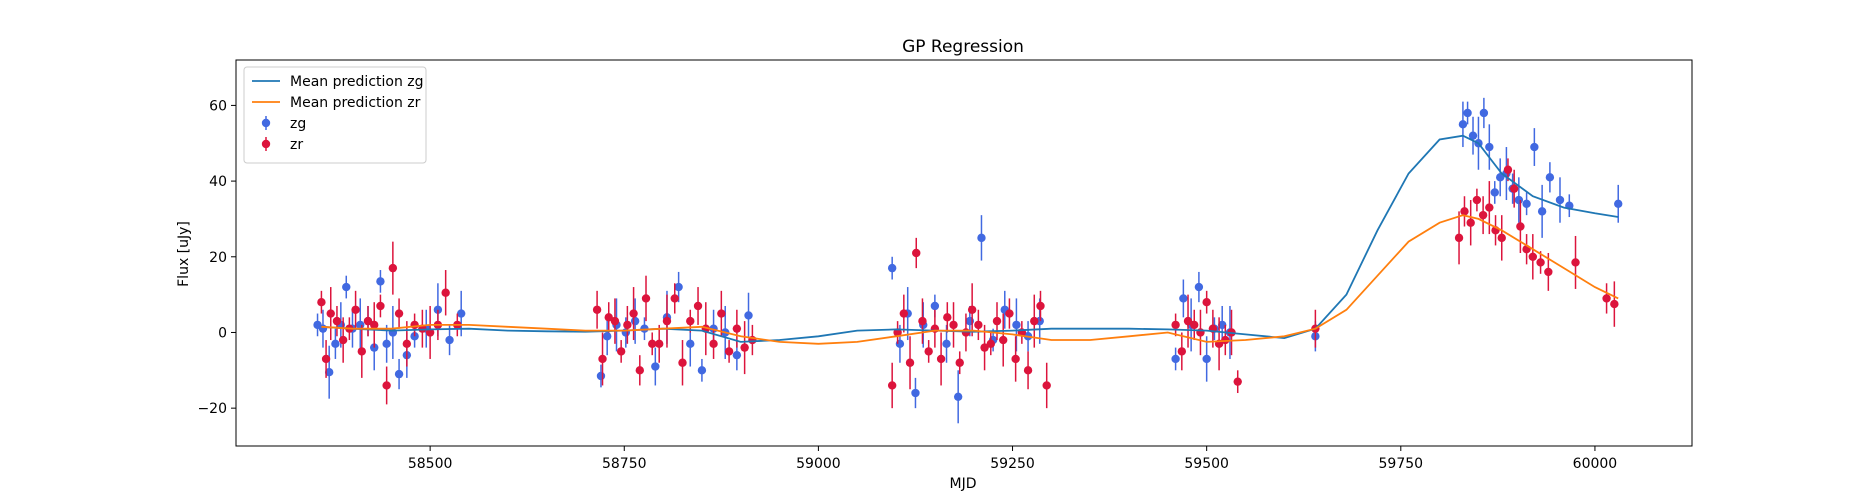  What do you see at coordinates (963, 47) in the screenshot?
I see `chart-title: GP Regression` at bounding box center [963, 47].